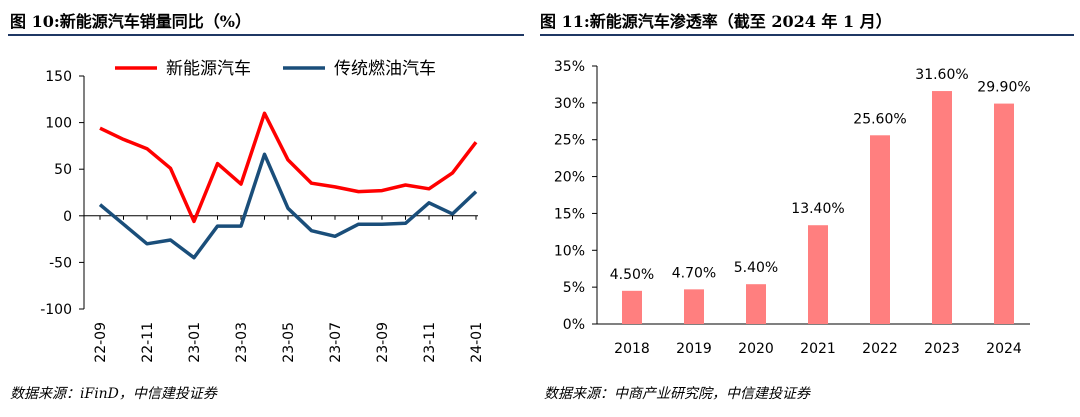 The image size is (1080, 417). Describe the element at coordinates (694, 273) in the screenshot. I see `data-label: 4.70%` at that location.